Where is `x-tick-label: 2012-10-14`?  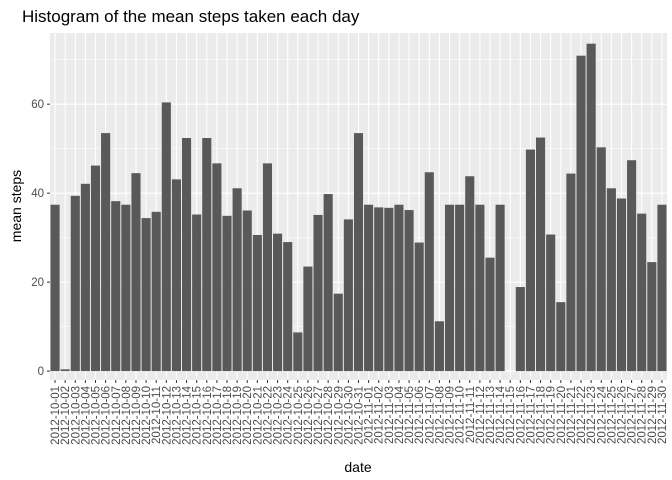 x-tick-label: 2012-10-14 is located at coordinates (188, 414).